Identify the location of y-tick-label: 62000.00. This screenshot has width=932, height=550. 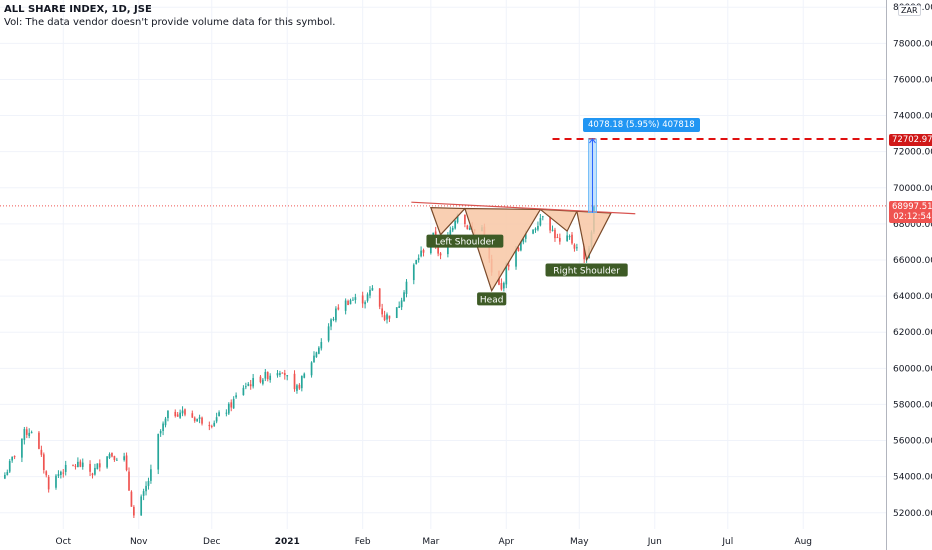
(912, 333).